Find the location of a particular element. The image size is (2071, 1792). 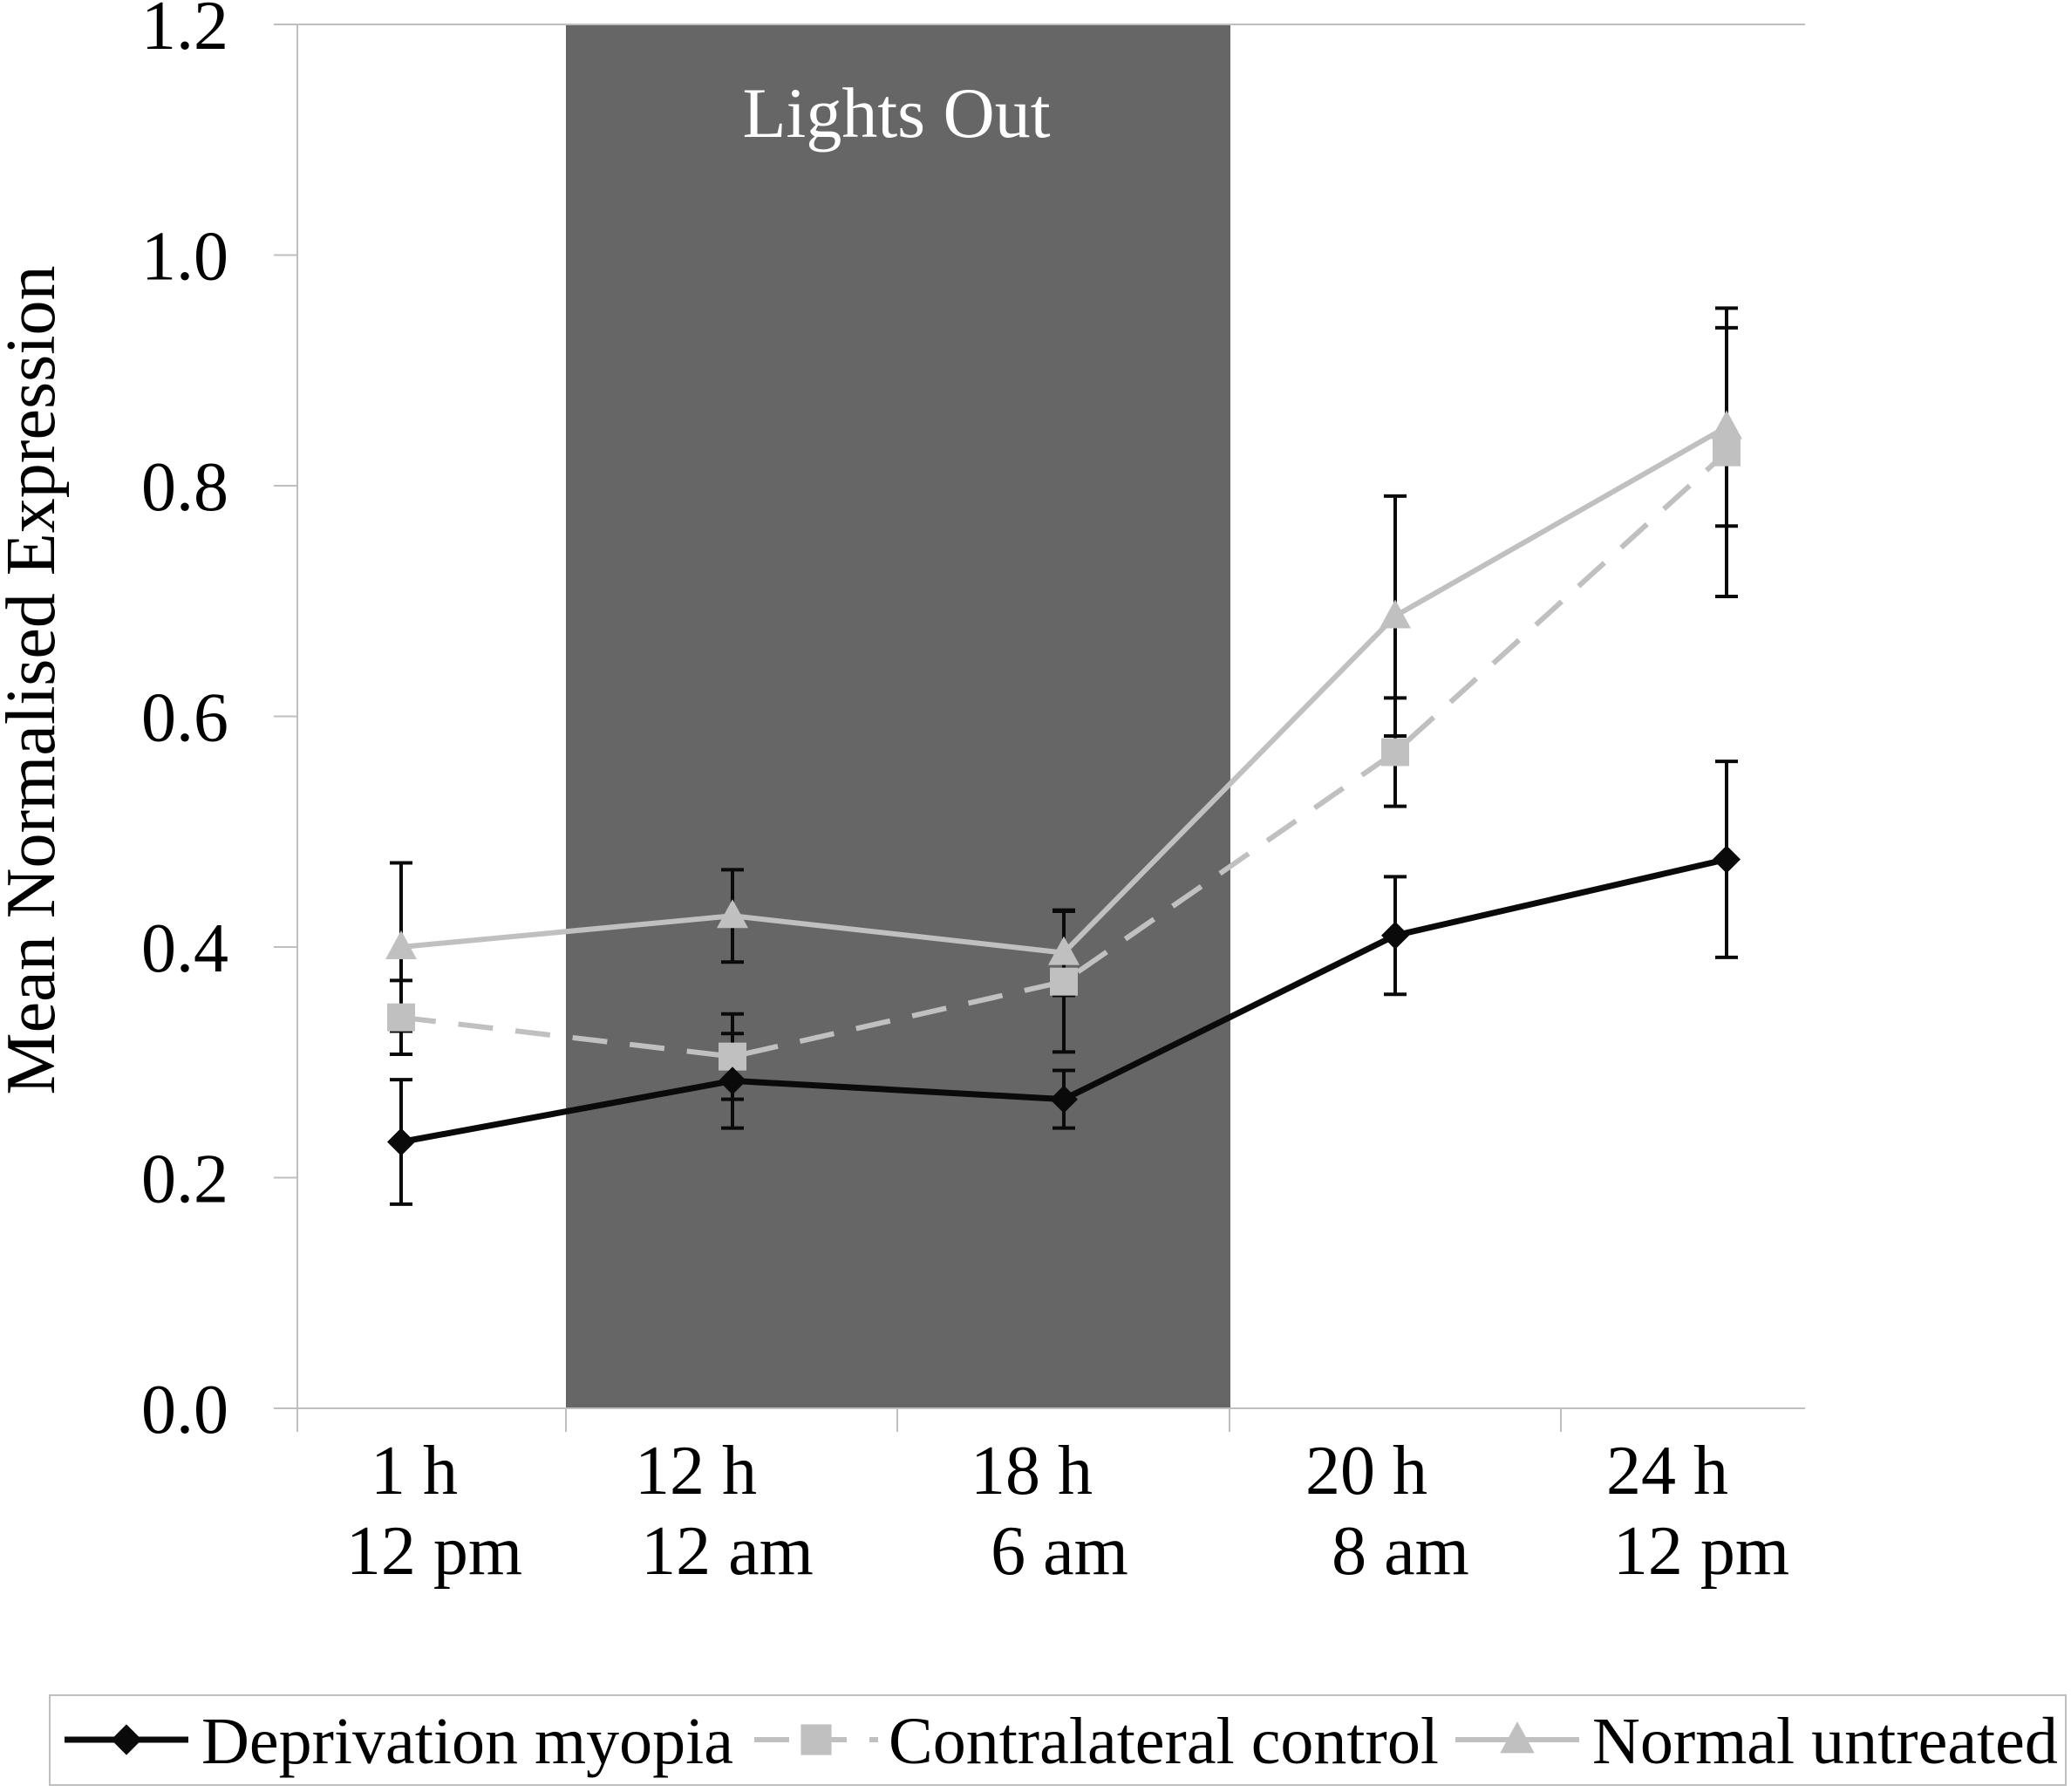

x-tick-label-hours: 1 h is located at coordinates (414, 1471).